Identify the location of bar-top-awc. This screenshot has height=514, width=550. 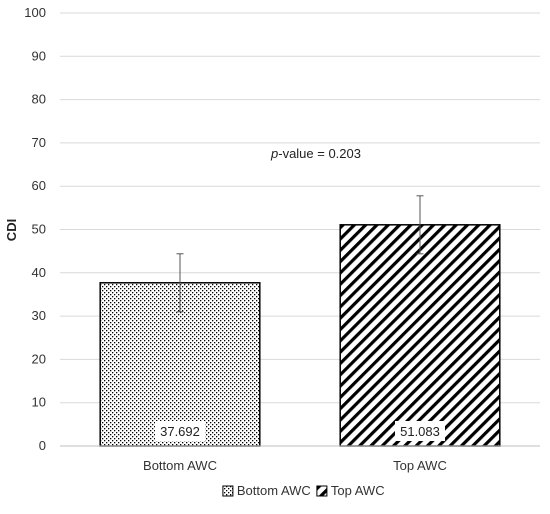
(420, 335).